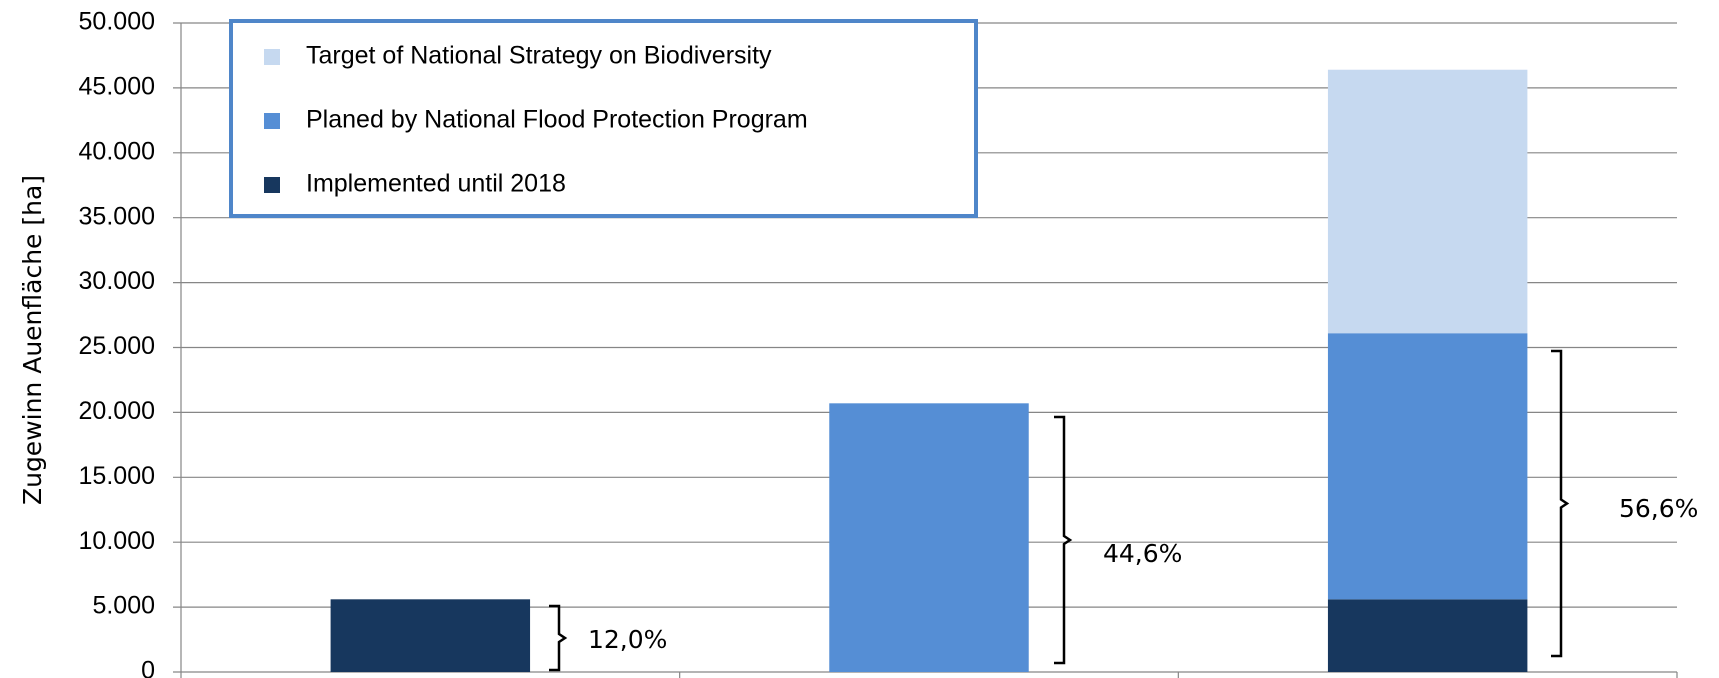 Image resolution: width=1719 pixels, height=678 pixels. Describe the element at coordinates (117, 22) in the screenshot. I see `y-tick-label: 50.000` at that location.